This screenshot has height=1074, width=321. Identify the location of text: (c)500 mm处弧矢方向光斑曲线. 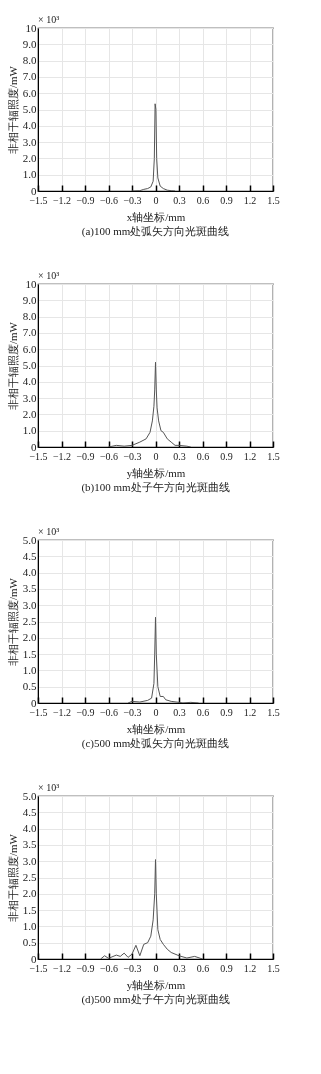
(155, 743).